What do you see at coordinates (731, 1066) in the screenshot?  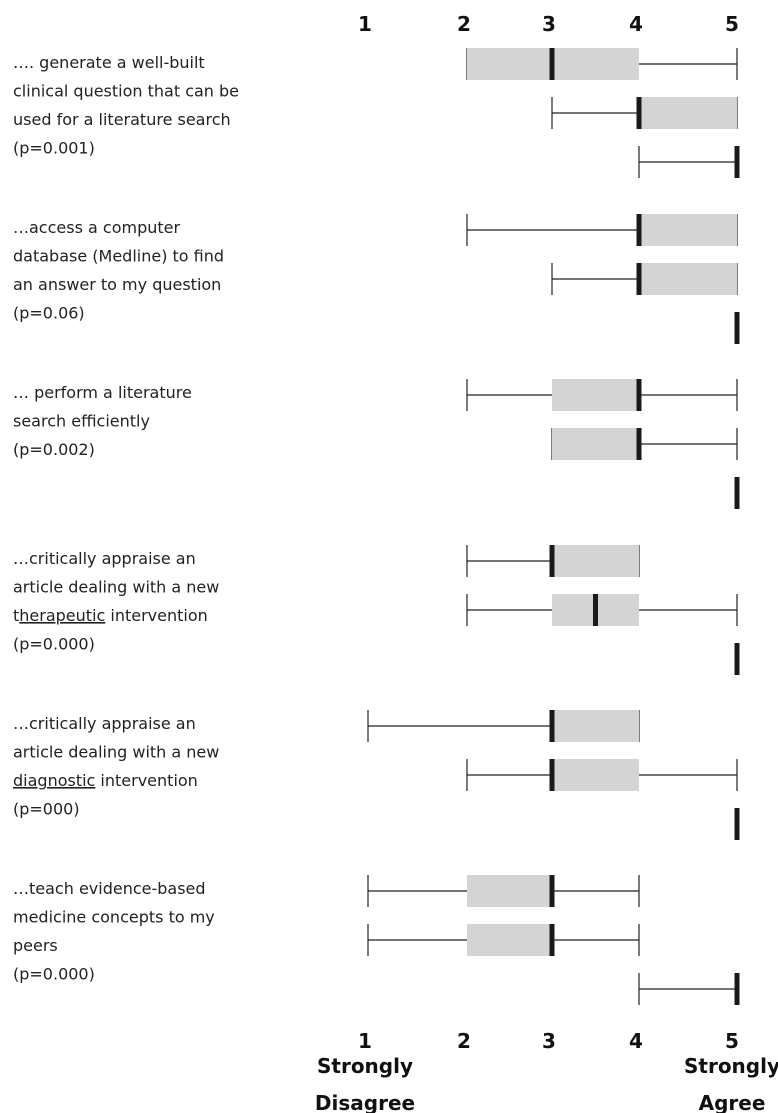 I see `anchor-high-label: Strongly` at bounding box center [731, 1066].